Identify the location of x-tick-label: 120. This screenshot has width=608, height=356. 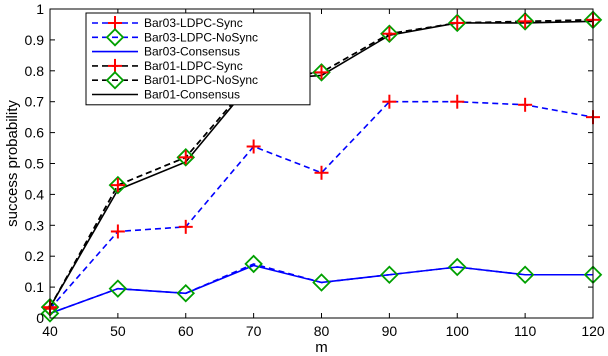
(593, 331).